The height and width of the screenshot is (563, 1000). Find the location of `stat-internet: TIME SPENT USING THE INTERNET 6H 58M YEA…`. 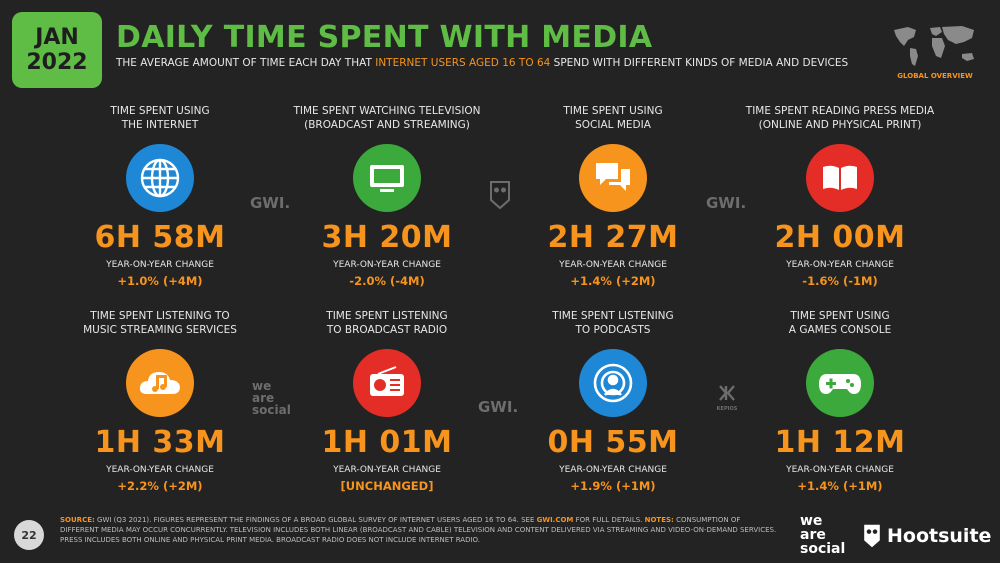

stat-internet: TIME SPENT USING THE INTERNET 6H 58M YEA… is located at coordinates (160, 196).